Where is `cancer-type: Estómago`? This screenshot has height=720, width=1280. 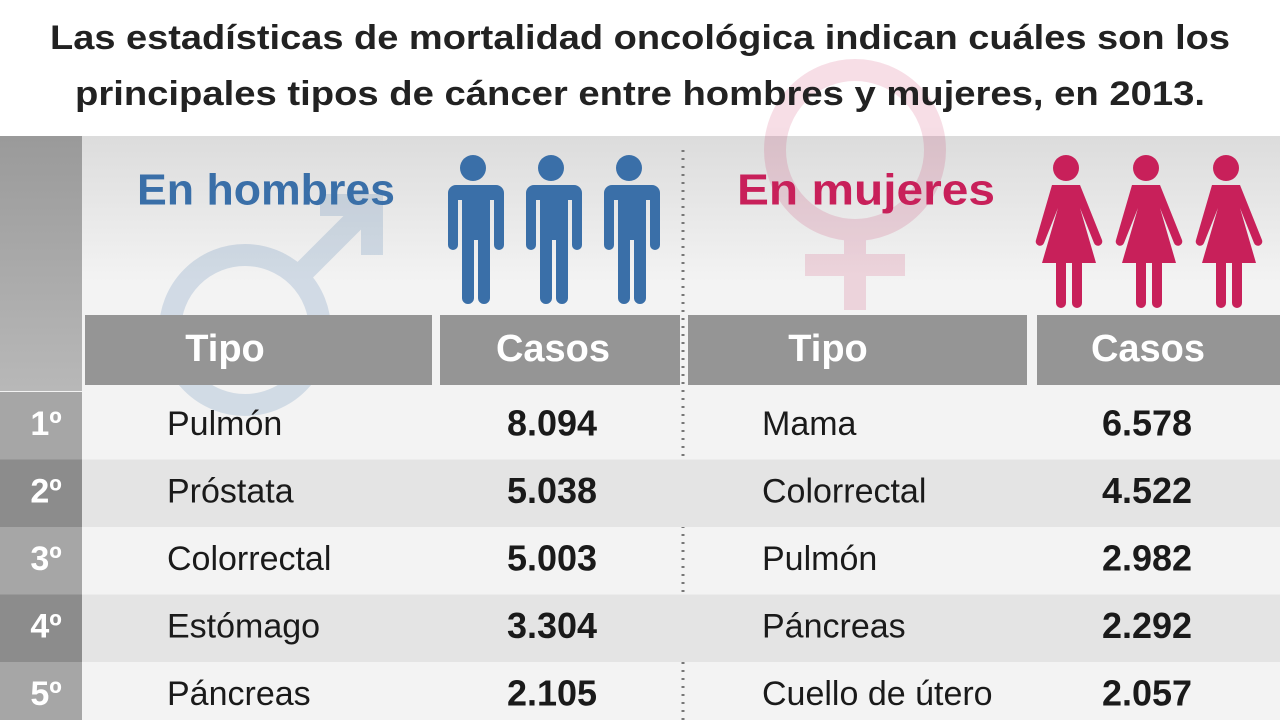
cancer-type: Estómago is located at coordinates (243, 626).